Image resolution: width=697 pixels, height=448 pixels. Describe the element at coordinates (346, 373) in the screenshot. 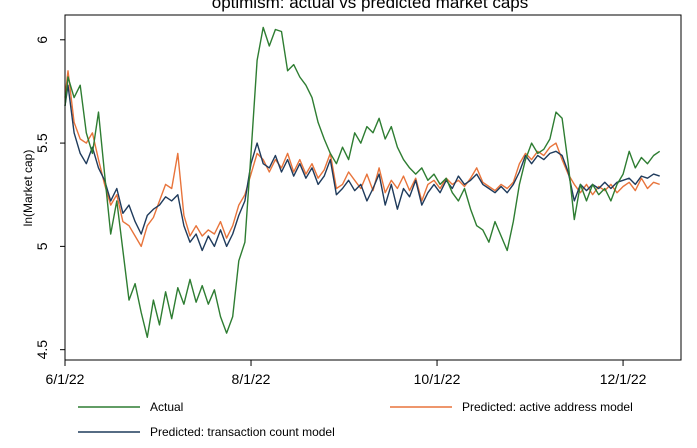

I see `x-axis-ticks: 6/1/22 8/1/22 10/1/22 12/1/22` at that location.